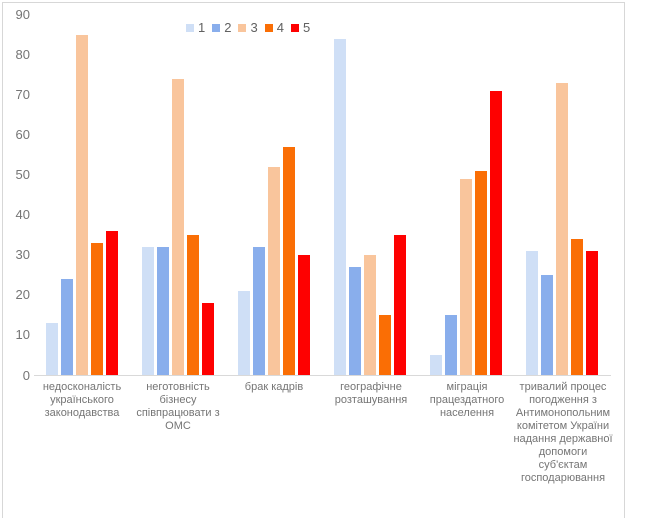 The width and height of the screenshot is (658, 518). What do you see at coordinates (280, 27) in the screenshot?
I see `legend-label: 4` at bounding box center [280, 27].